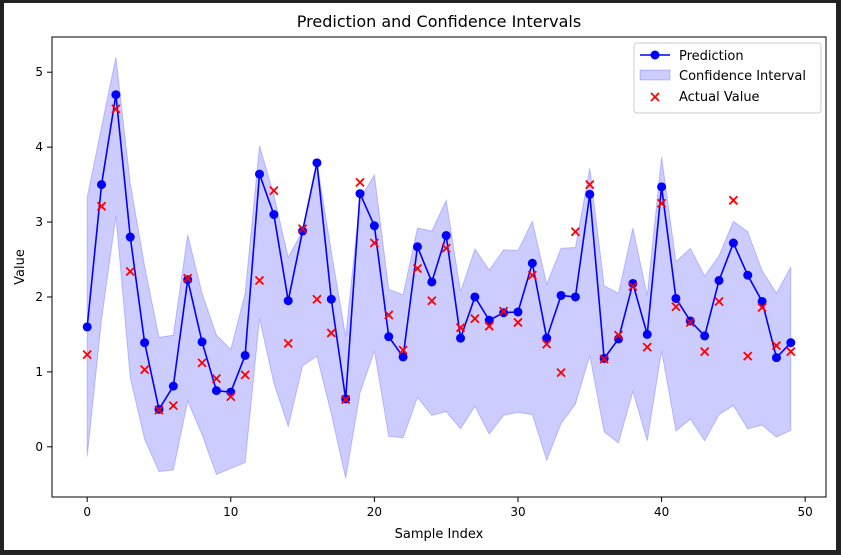 The height and width of the screenshot is (555, 841). What do you see at coordinates (43, 259) in the screenshot?
I see `y-axis: 0 1 2 3 4 5` at bounding box center [43, 259].